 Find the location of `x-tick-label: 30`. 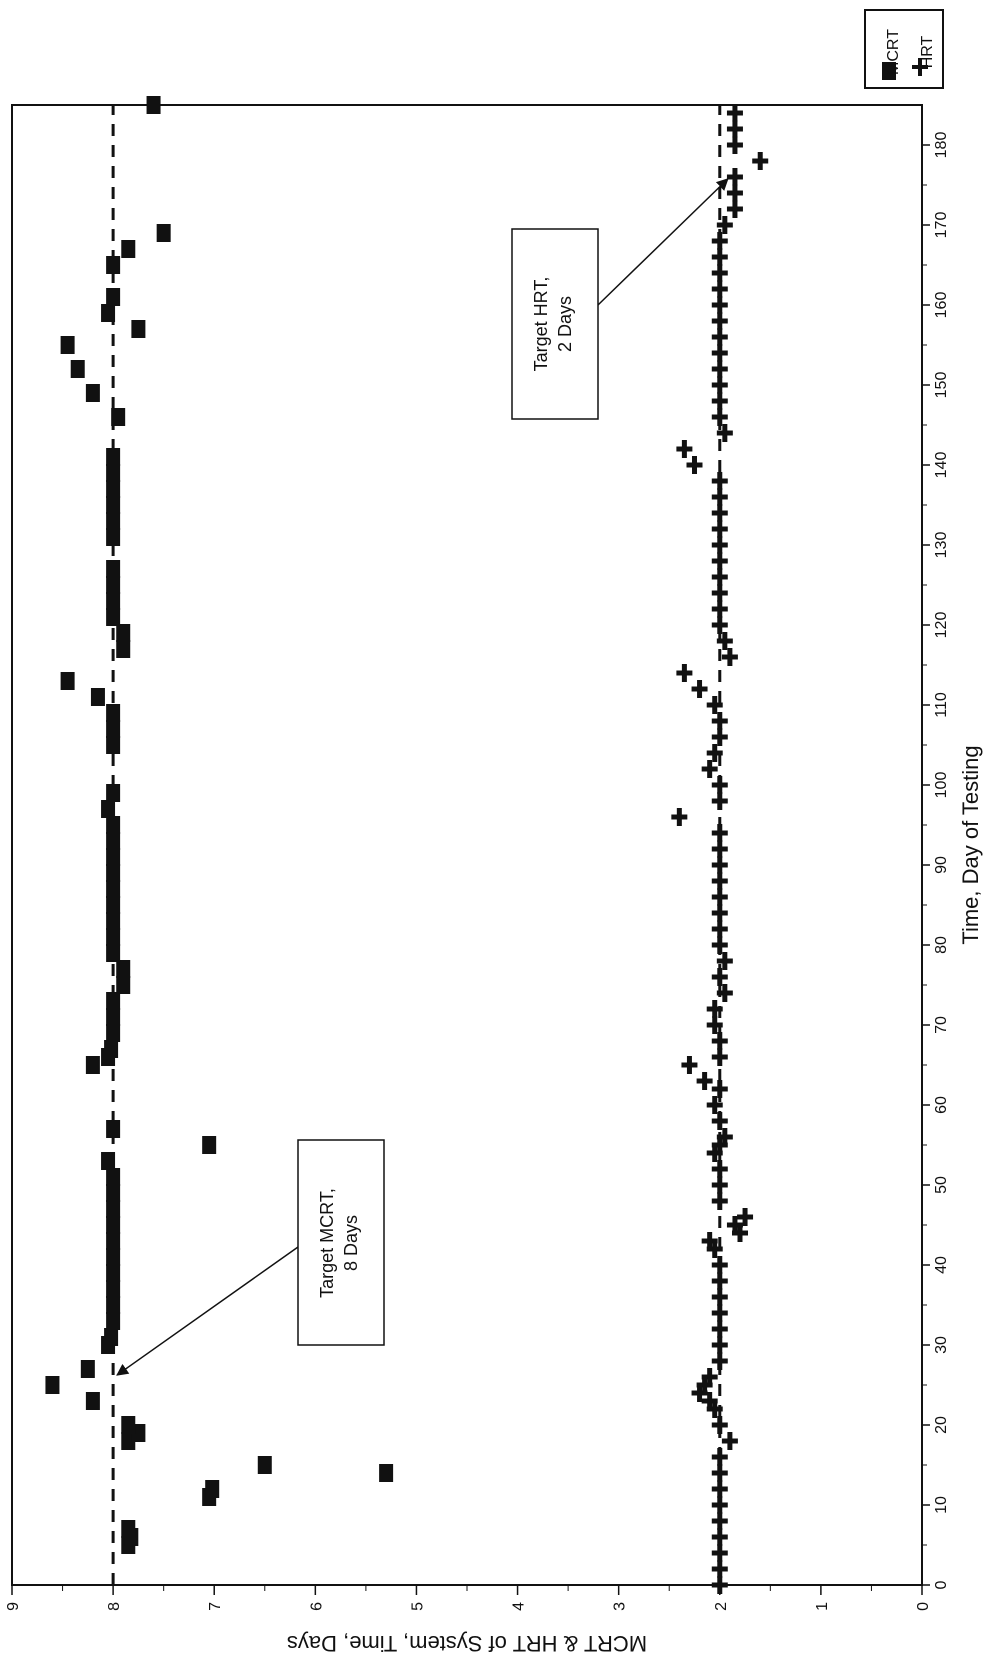

x-tick-label: 30 is located at coordinates (941, 1345).